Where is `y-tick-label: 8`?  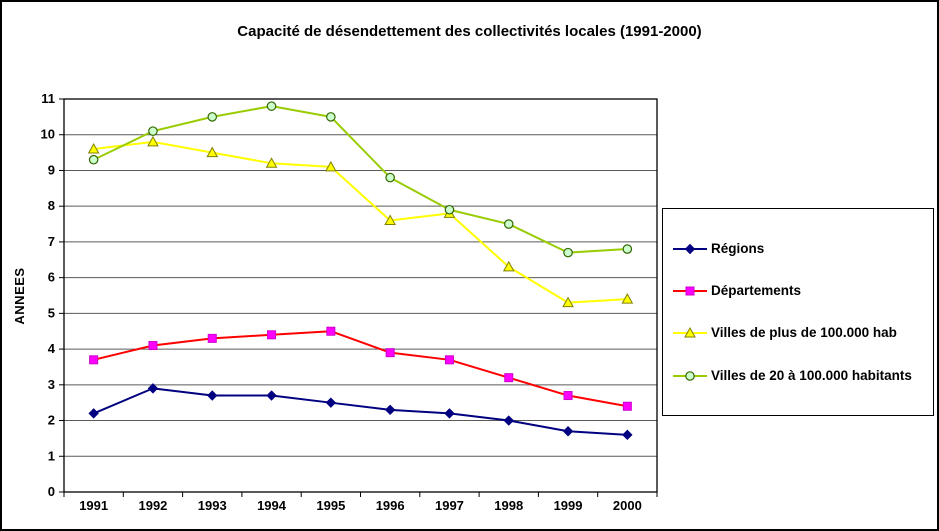
y-tick-label: 8 is located at coordinates (51, 205).